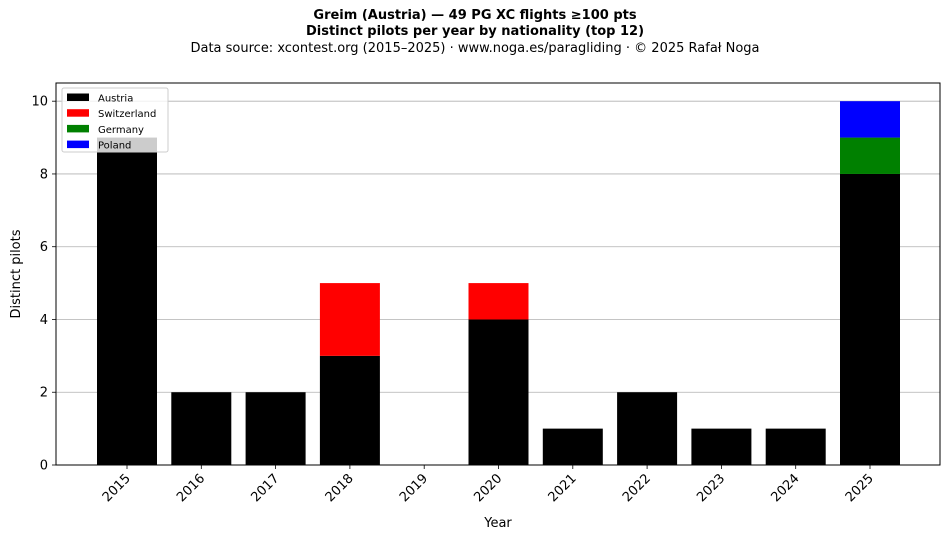 The height and width of the screenshot is (539, 950). I want to click on bar-austria-2023, so click(721, 446).